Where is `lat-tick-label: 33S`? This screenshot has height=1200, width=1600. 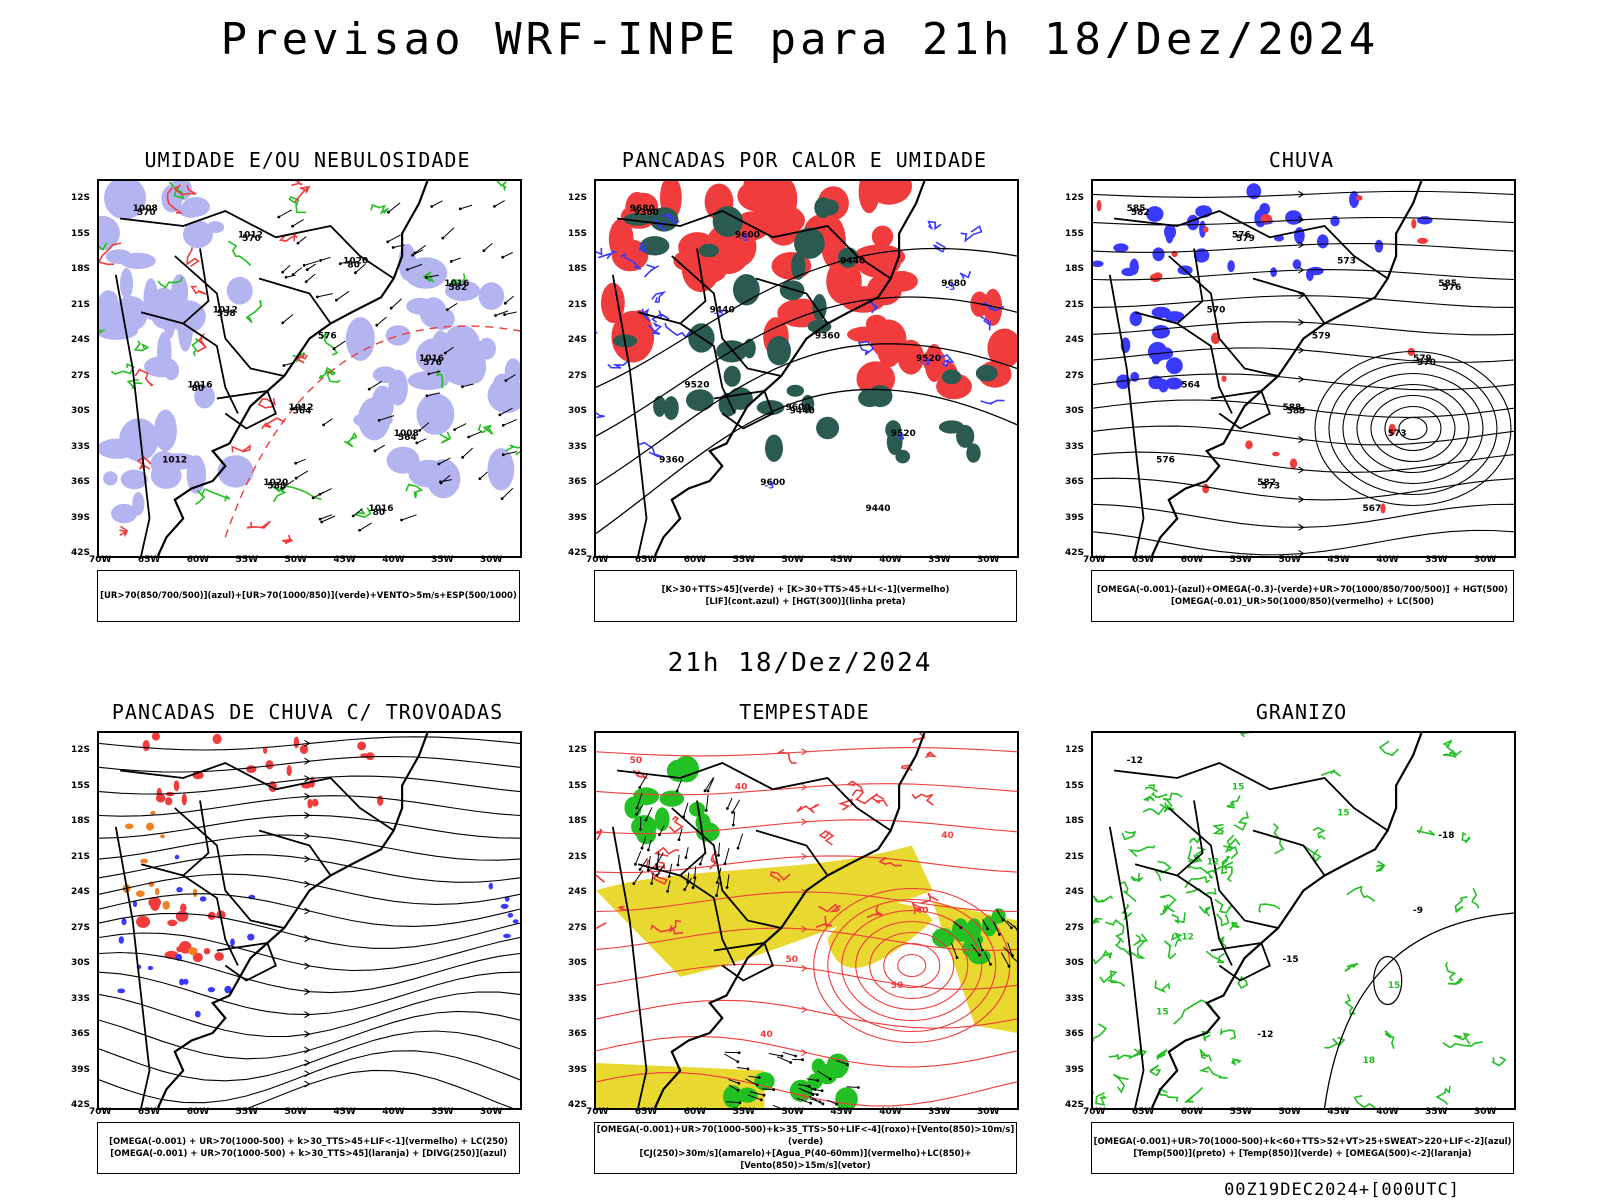 lat-tick-label: 33S is located at coordinates (81, 998).